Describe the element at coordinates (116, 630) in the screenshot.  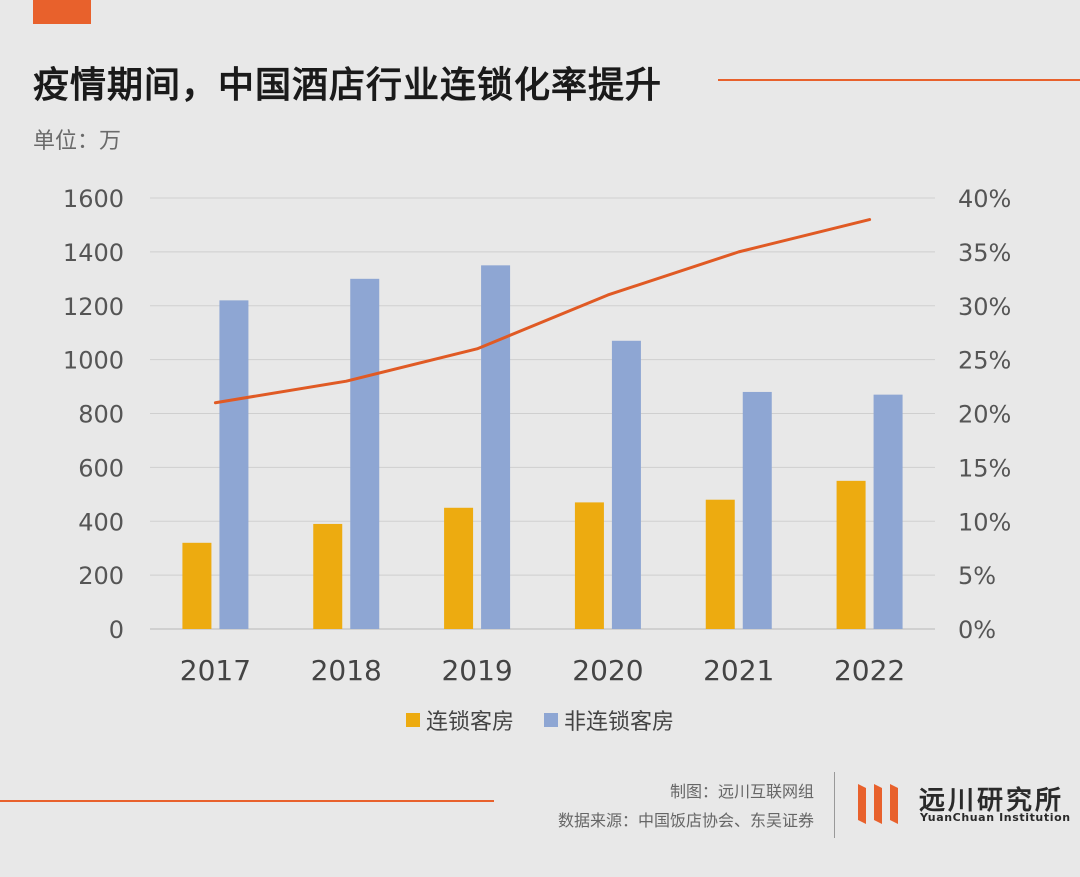
I see `y-left-tick-label: 0` at that location.